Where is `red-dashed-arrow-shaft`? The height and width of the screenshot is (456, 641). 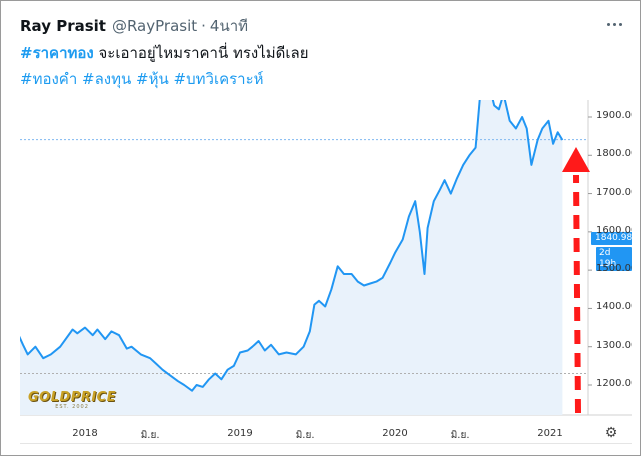 red-dashed-arrow-shaft is located at coordinates (577, 294).